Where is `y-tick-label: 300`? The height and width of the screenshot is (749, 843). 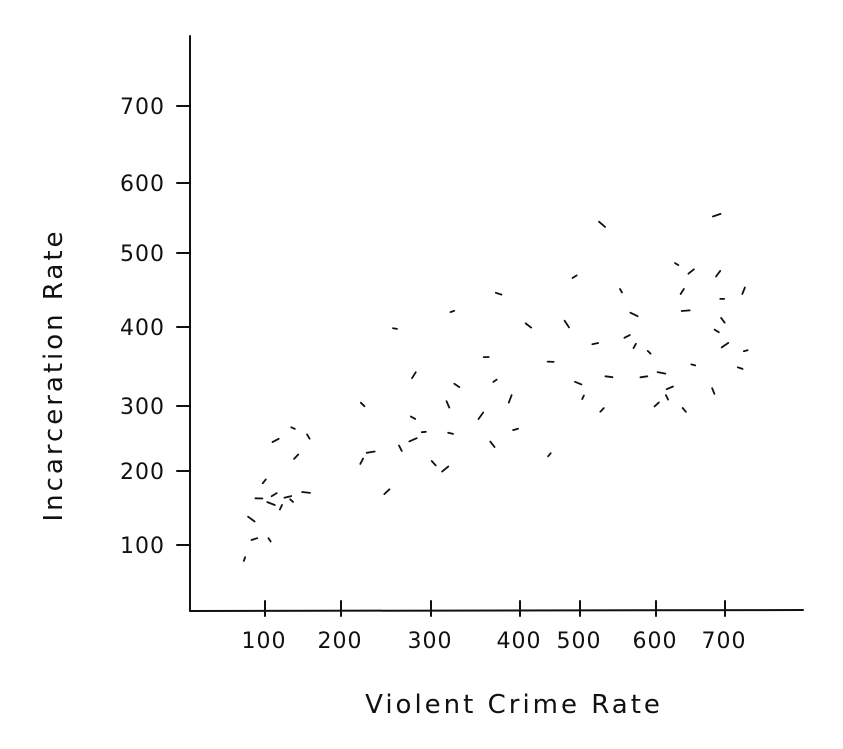 y-tick-label: 300 is located at coordinates (142, 407).